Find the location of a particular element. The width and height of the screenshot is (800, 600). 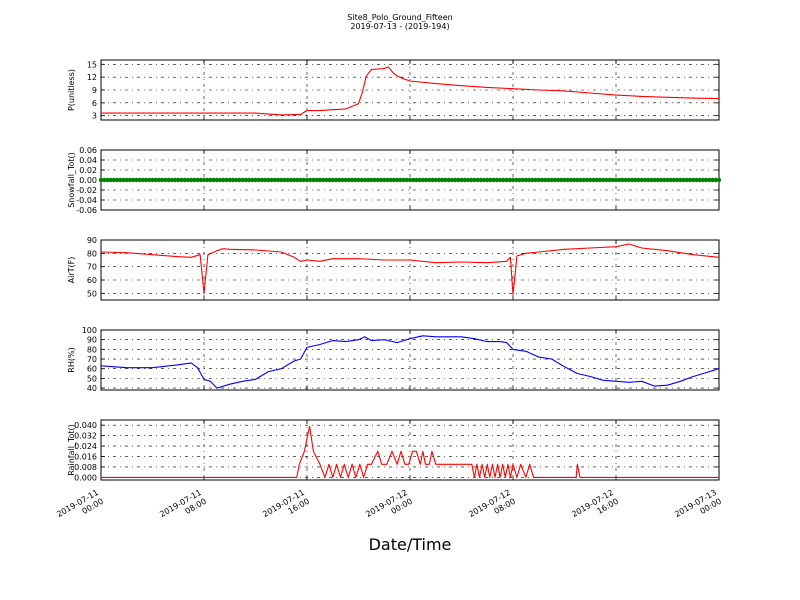

y-tick-label: -0.02 is located at coordinates (86, 190).